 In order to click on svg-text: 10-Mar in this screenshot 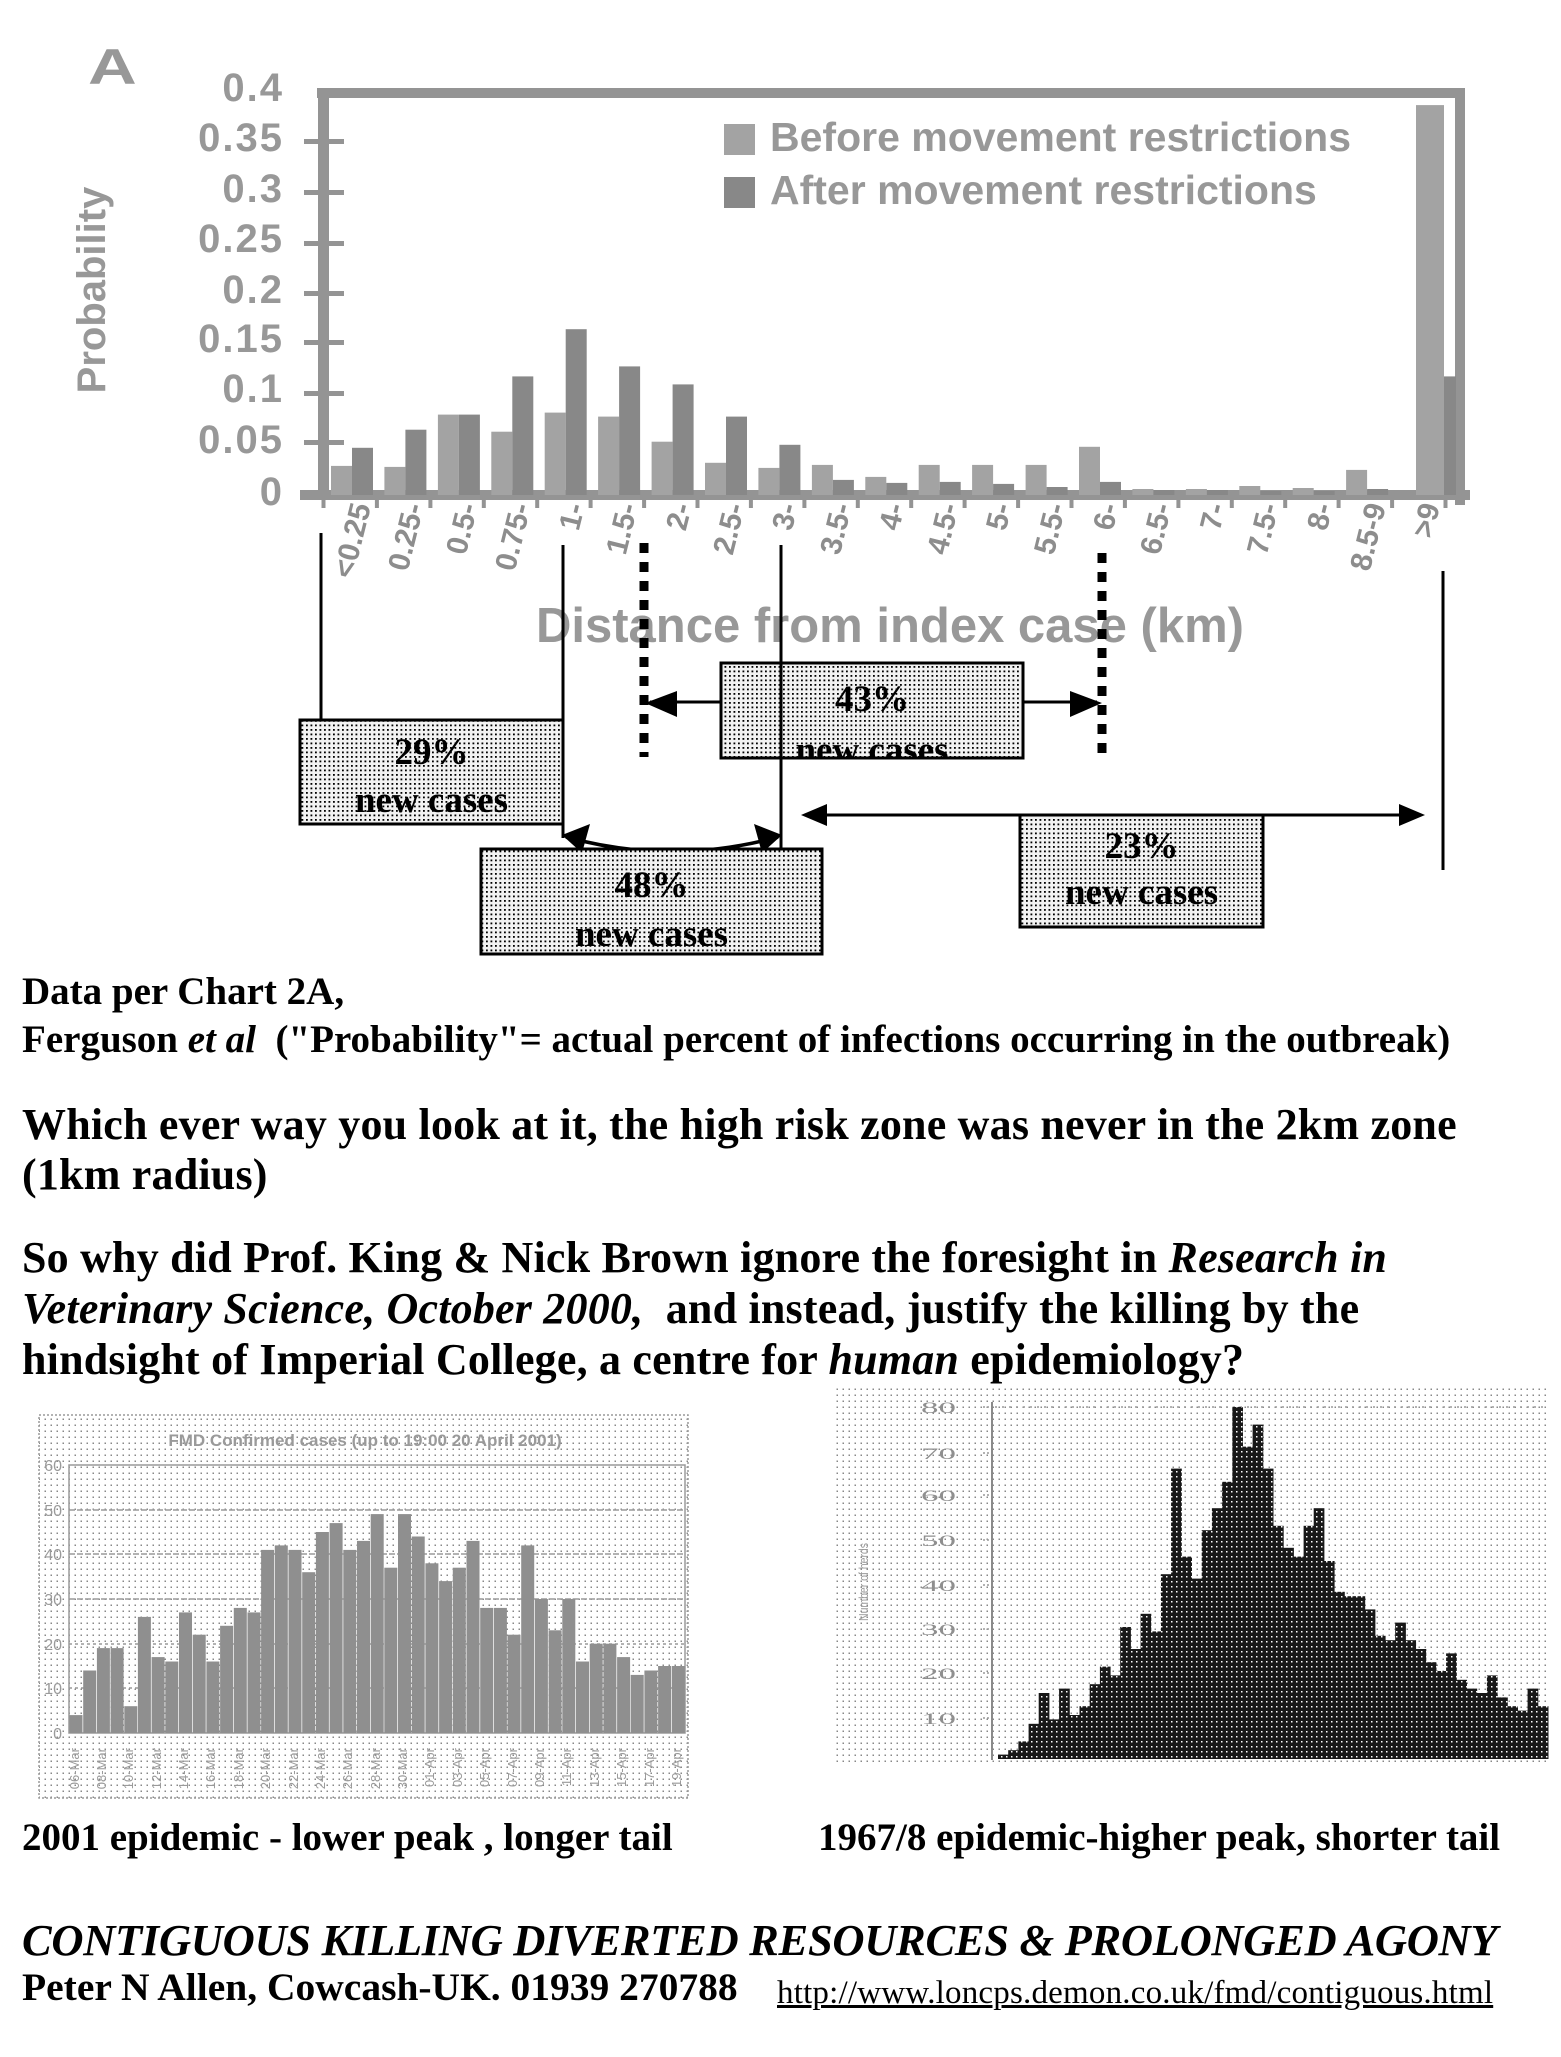, I will do `click(128, 1768)`.